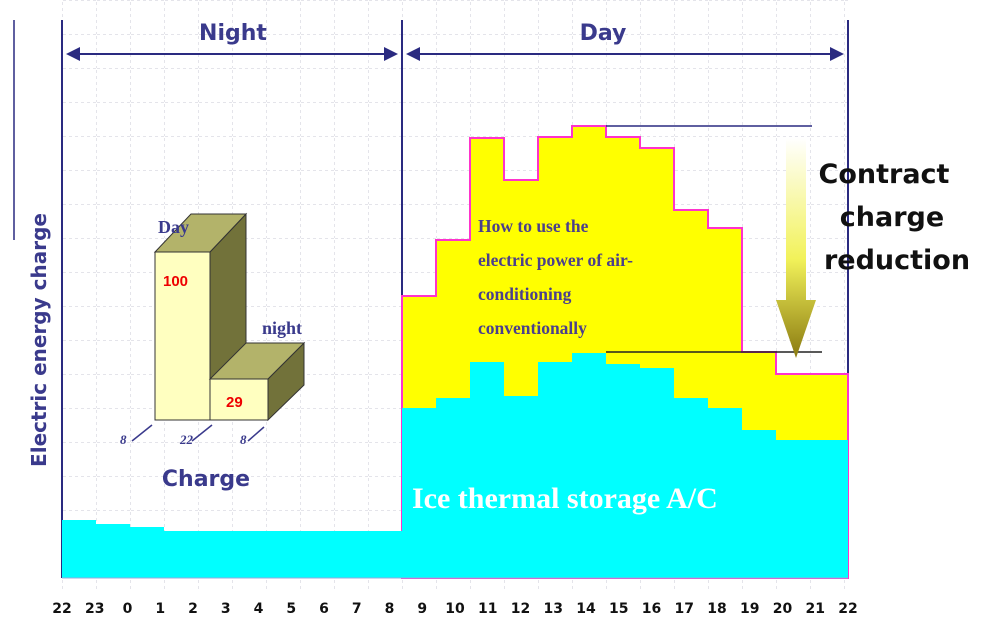  Describe the element at coordinates (618, 609) in the screenshot. I see `x-tick-label: 15` at that location.